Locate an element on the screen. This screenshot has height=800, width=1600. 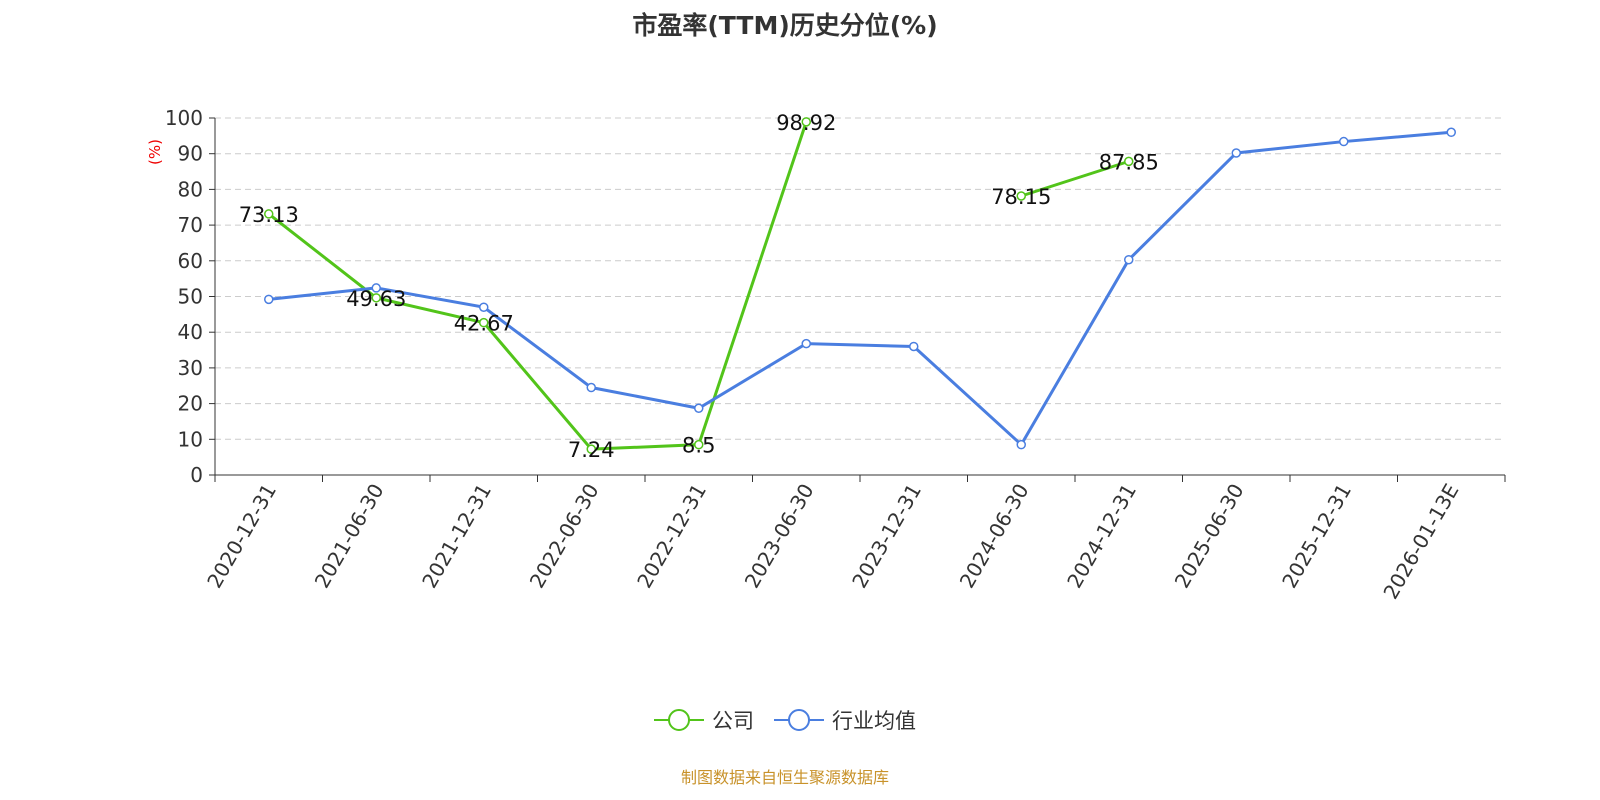
data-label: 8.5 is located at coordinates (698, 446).